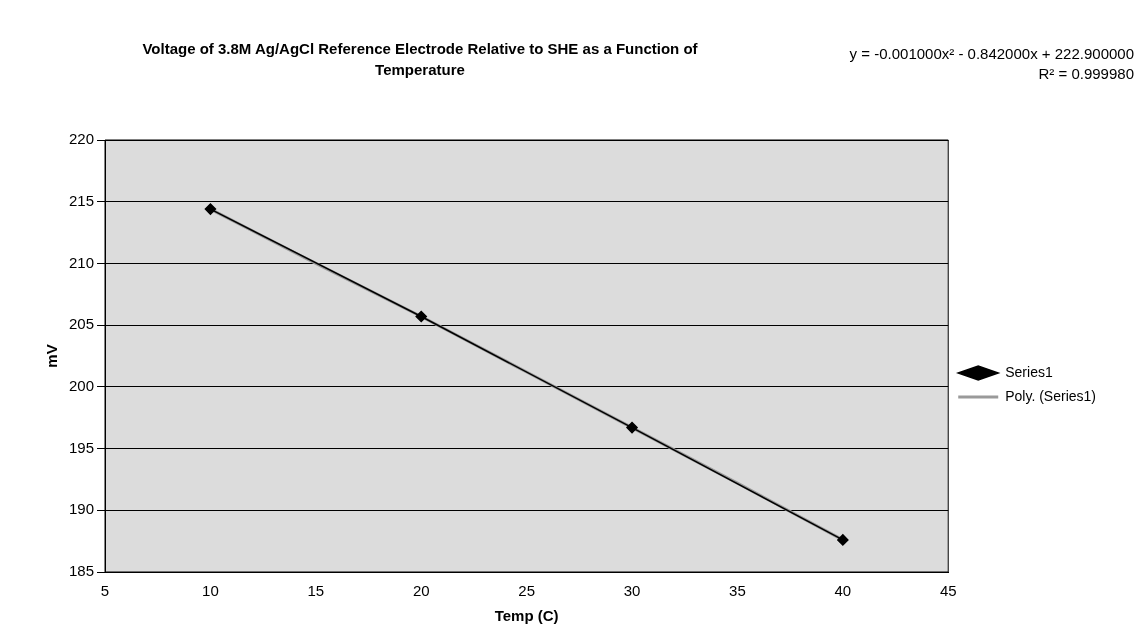  I want to click on y-tick-label: 200, so click(82, 385).